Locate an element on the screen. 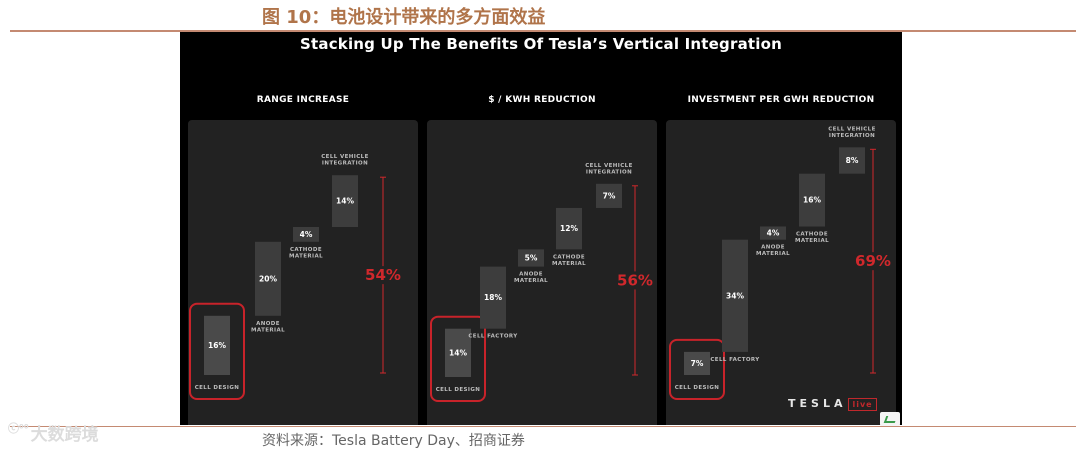  watermark-mark: ⓒ⁰⁰ is located at coordinates (18, 428).